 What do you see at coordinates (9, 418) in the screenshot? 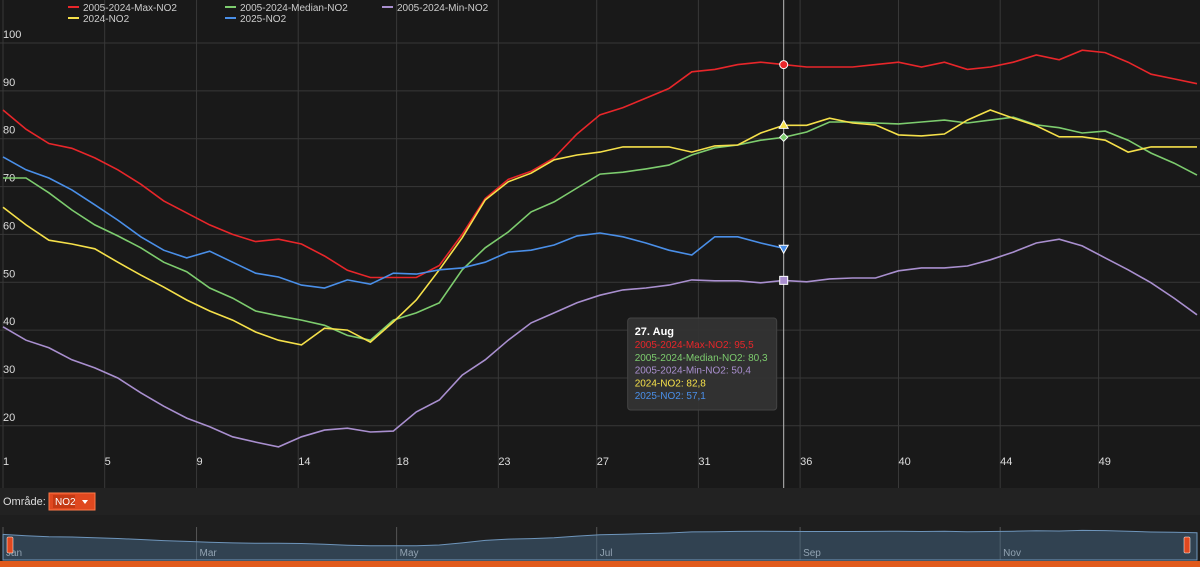
I see `y-tick-label: 20` at bounding box center [9, 418].